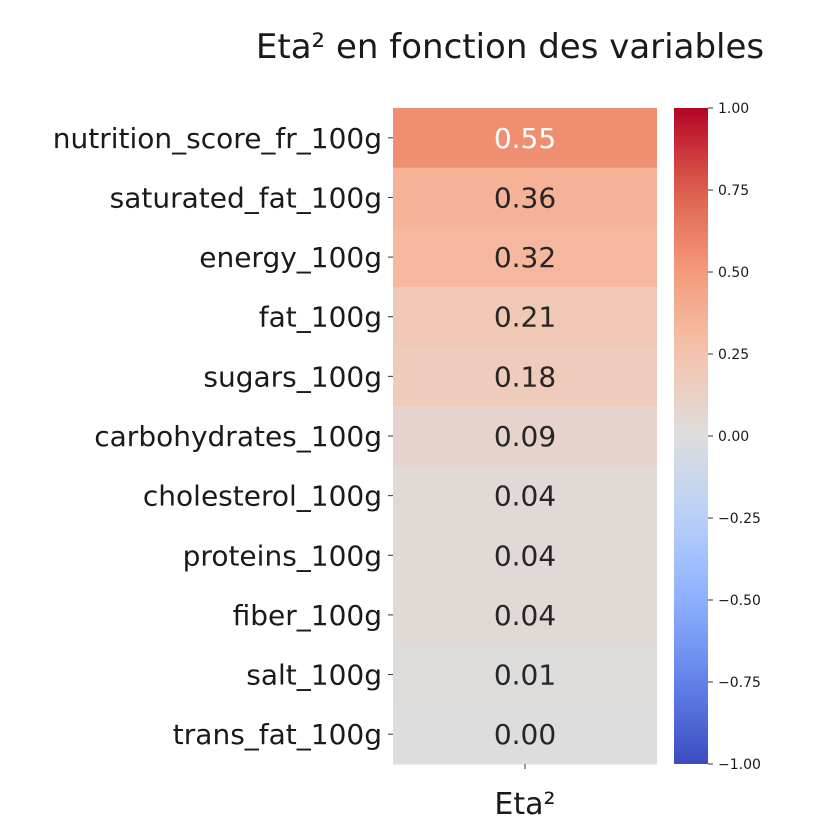  Describe the element at coordinates (739, 601) in the screenshot. I see `colorbar-tick-label: −0.50` at that location.